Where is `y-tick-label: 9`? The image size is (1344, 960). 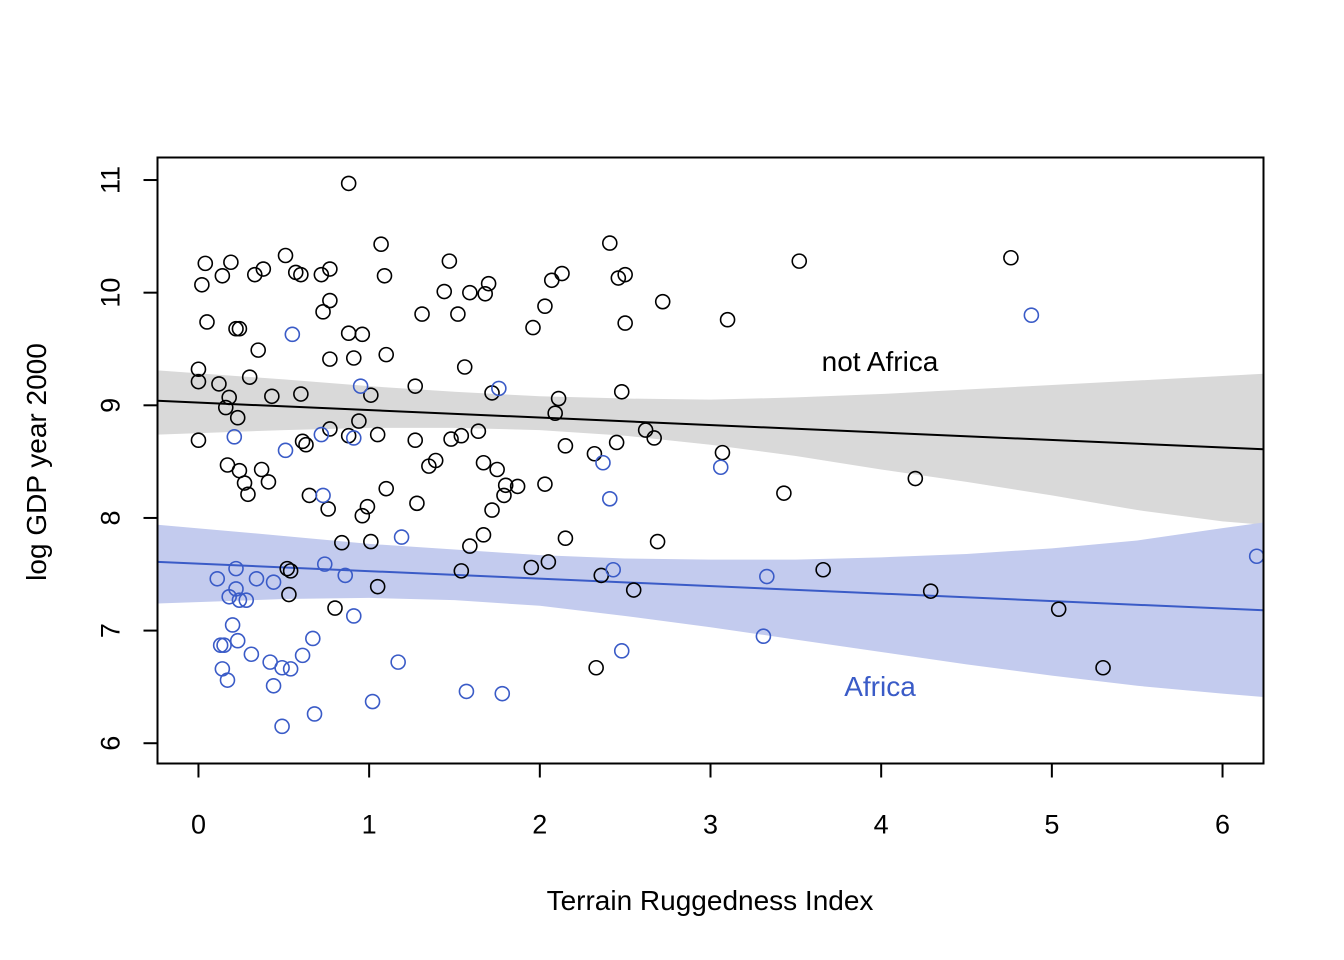 y-tick-label: 9 is located at coordinates (110, 405).